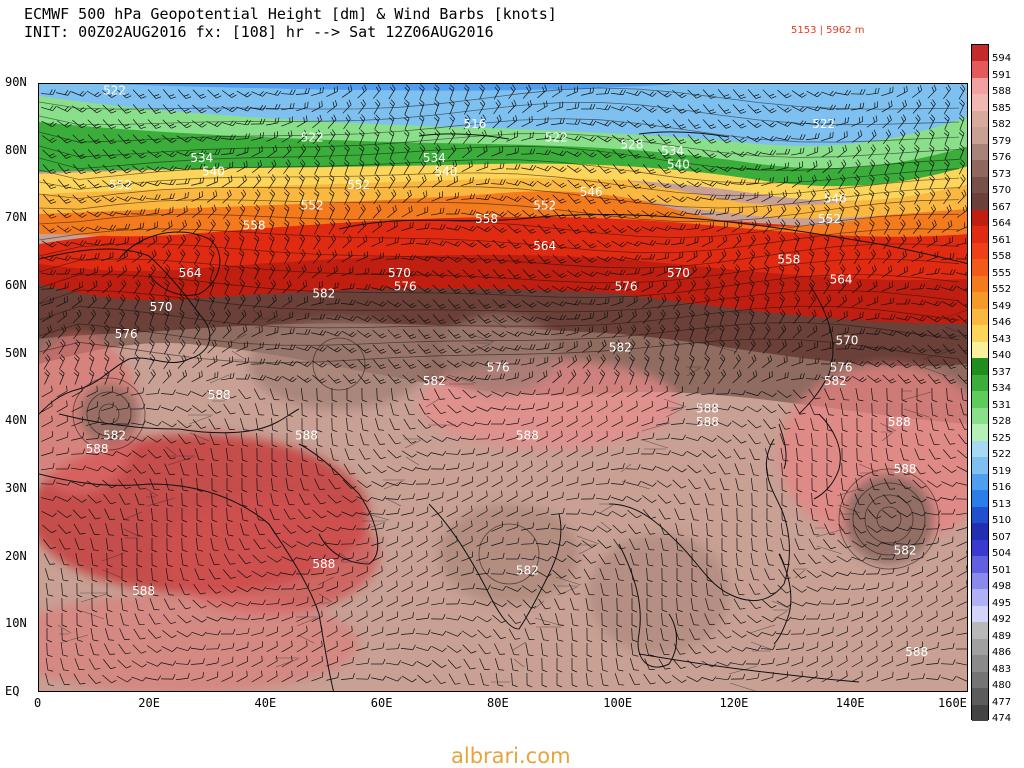 The width and height of the screenshot is (1024, 768). What do you see at coordinates (120, 185) in the screenshot?
I see `contour-label: 552` at bounding box center [120, 185].